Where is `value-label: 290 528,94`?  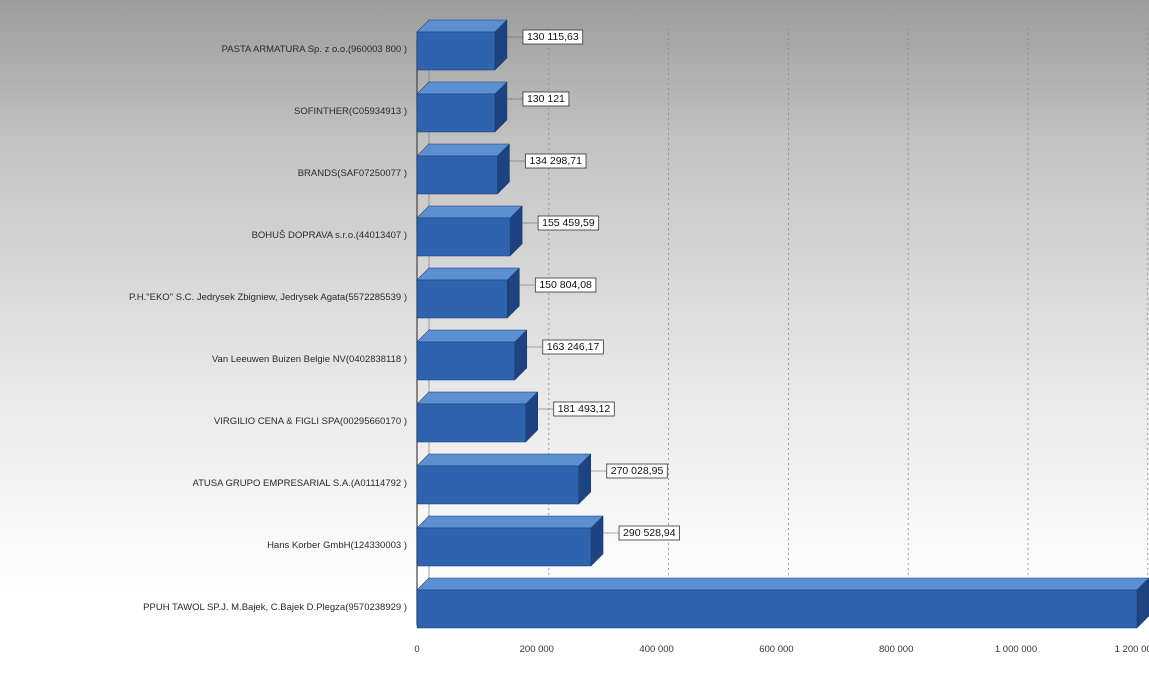
value-label: 290 528,94 is located at coordinates (649, 533).